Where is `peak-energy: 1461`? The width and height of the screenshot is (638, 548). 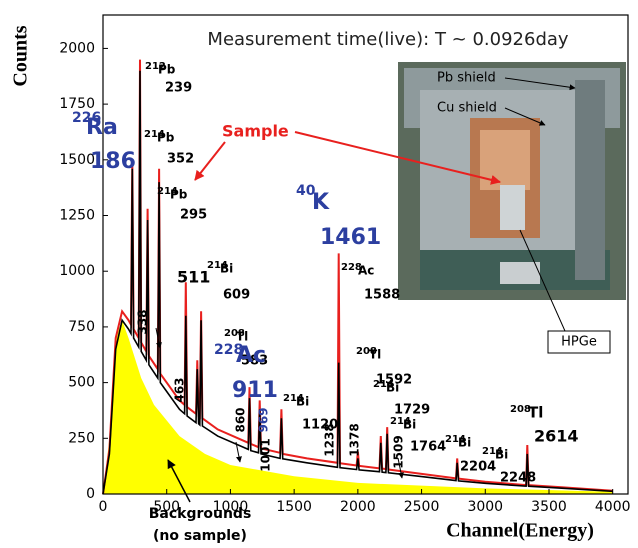 peak-energy: 1461 is located at coordinates (350, 237).